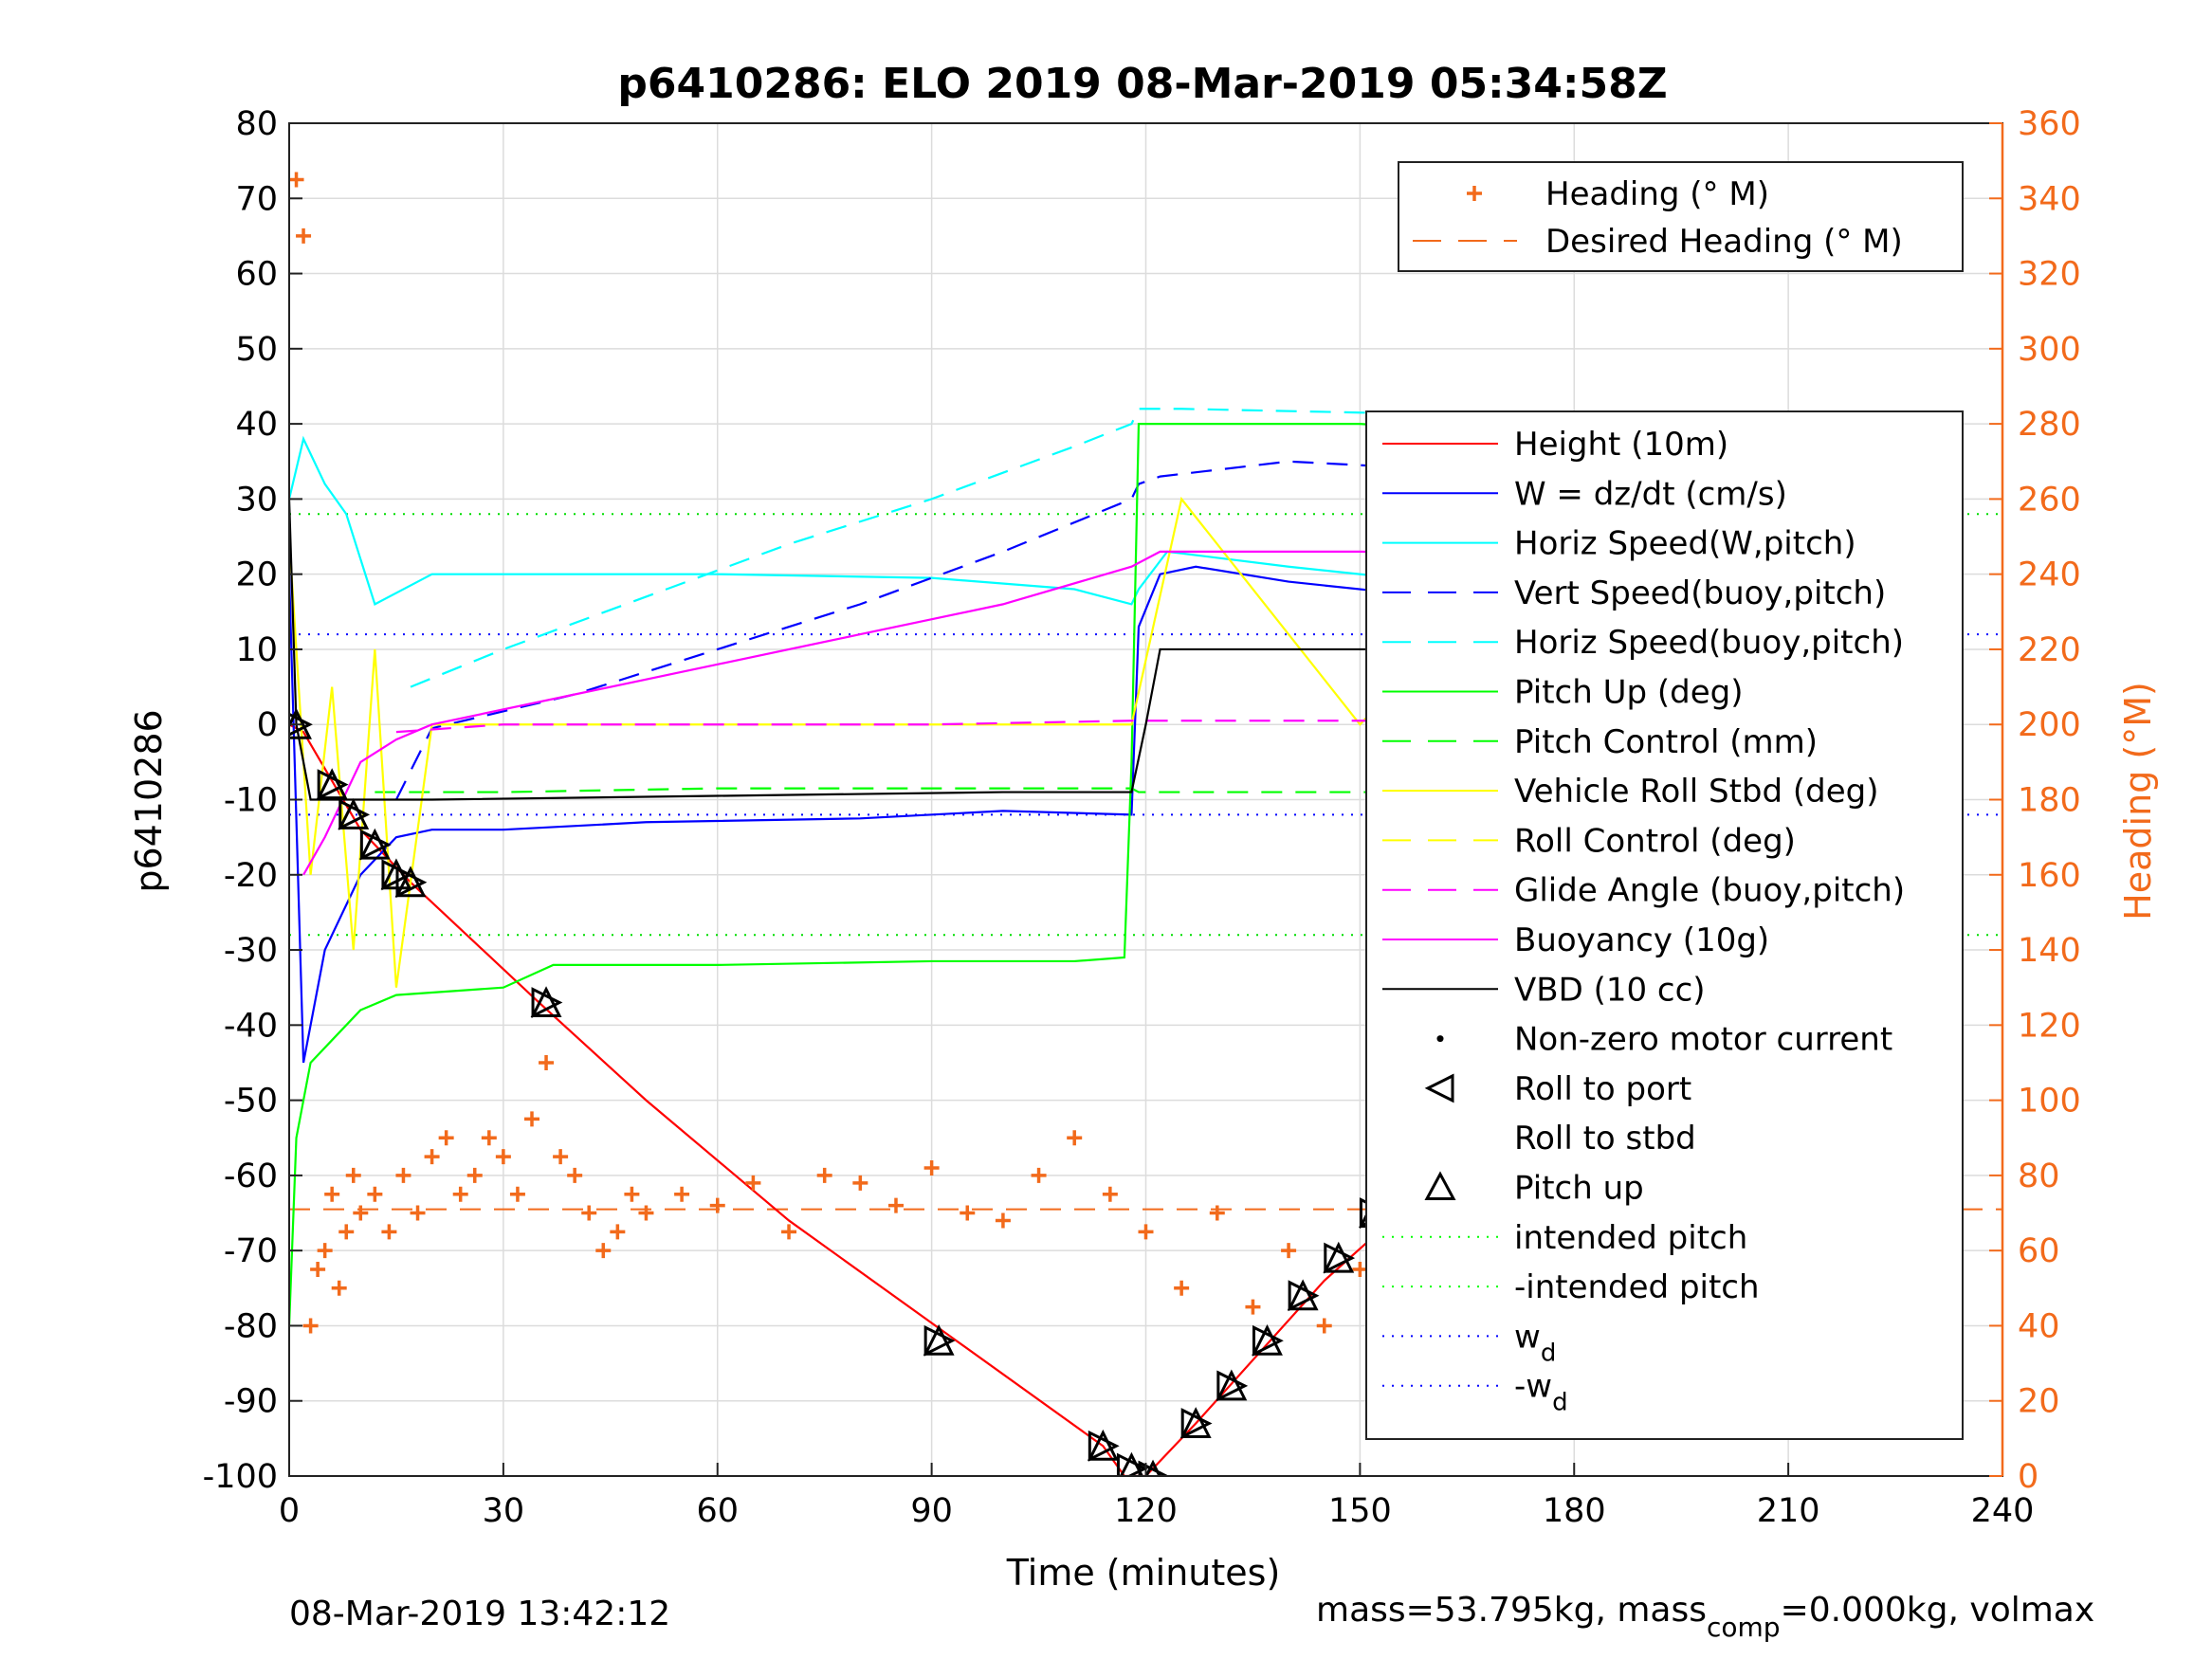  What do you see at coordinates (2039, 1326) in the screenshot?
I see `y-right-tick-label: 40` at bounding box center [2039, 1326].